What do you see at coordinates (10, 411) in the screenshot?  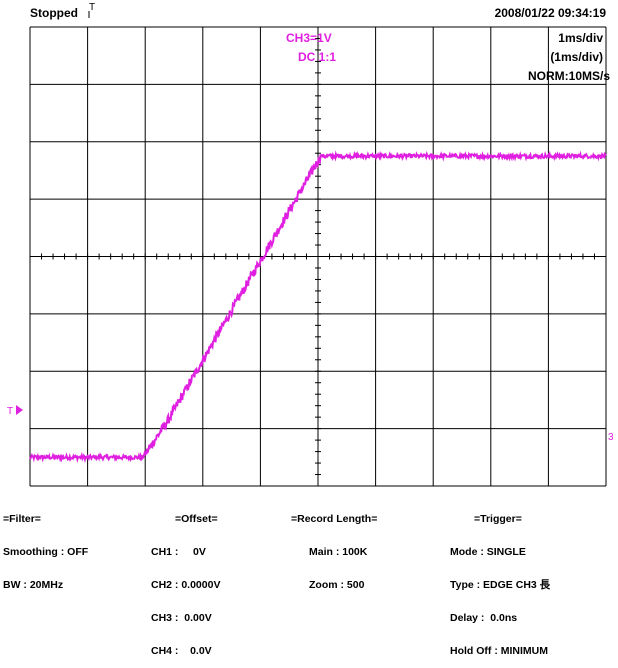 I see `trigger-level-marker: T` at bounding box center [10, 411].